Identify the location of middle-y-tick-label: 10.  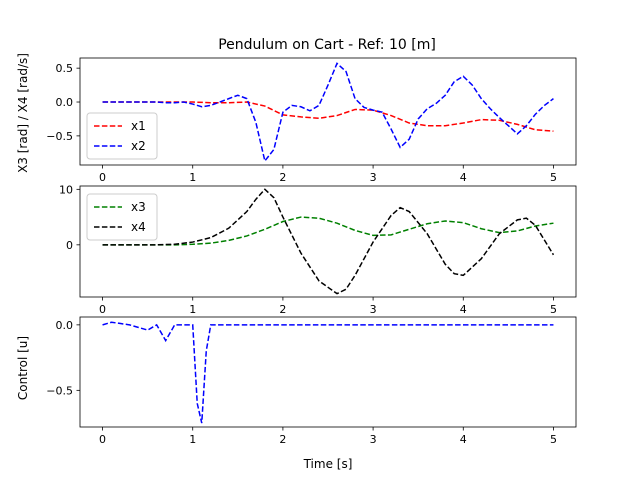
(66, 189).